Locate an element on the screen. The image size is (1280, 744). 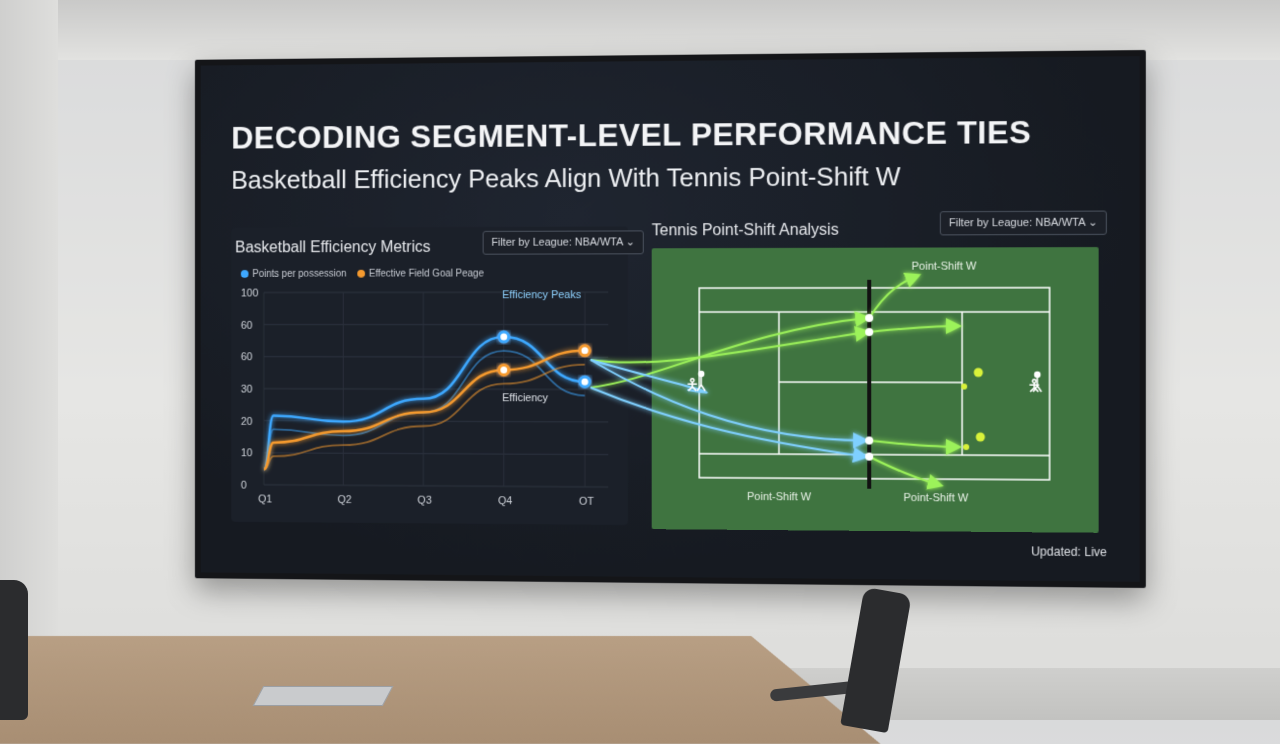
y-tick-label: 20 is located at coordinates (247, 422).